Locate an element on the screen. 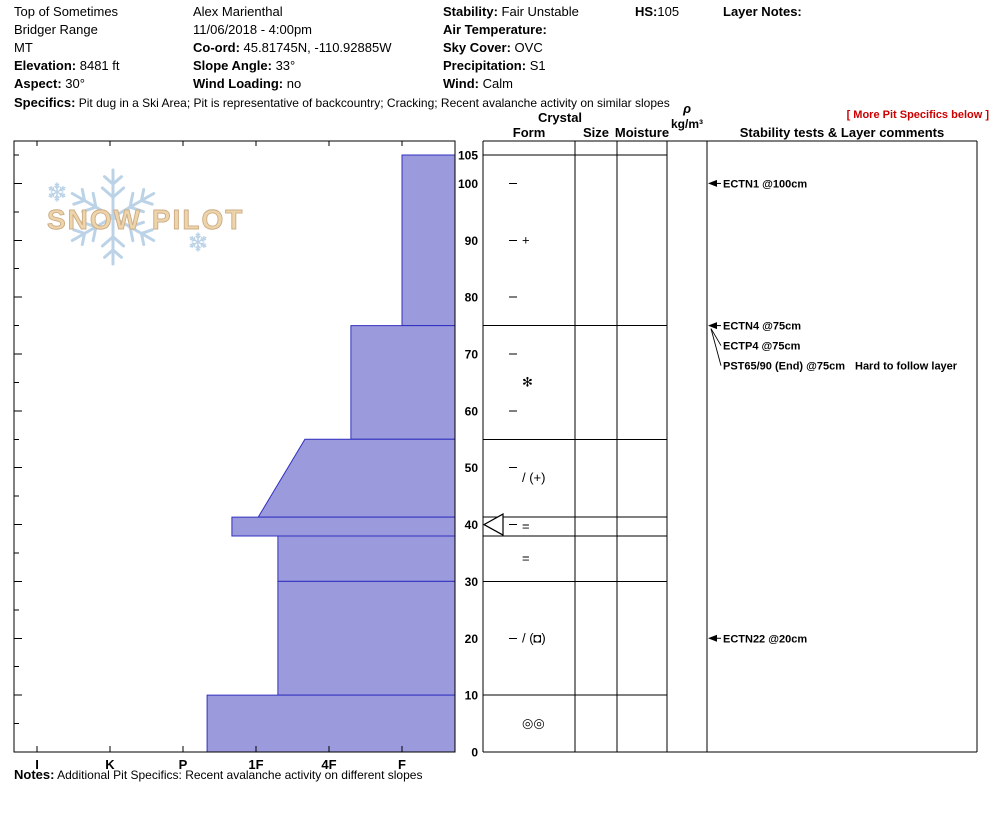  moisture-column-header: Moisture is located at coordinates (642, 132).